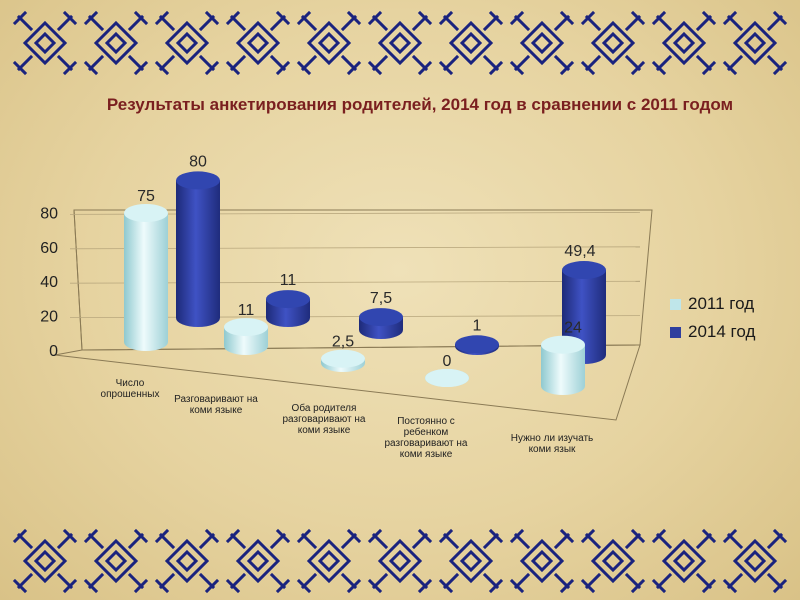 Image resolution: width=800 pixels, height=600 pixels. I want to click on data-label-2014: 7,5, so click(381, 298).